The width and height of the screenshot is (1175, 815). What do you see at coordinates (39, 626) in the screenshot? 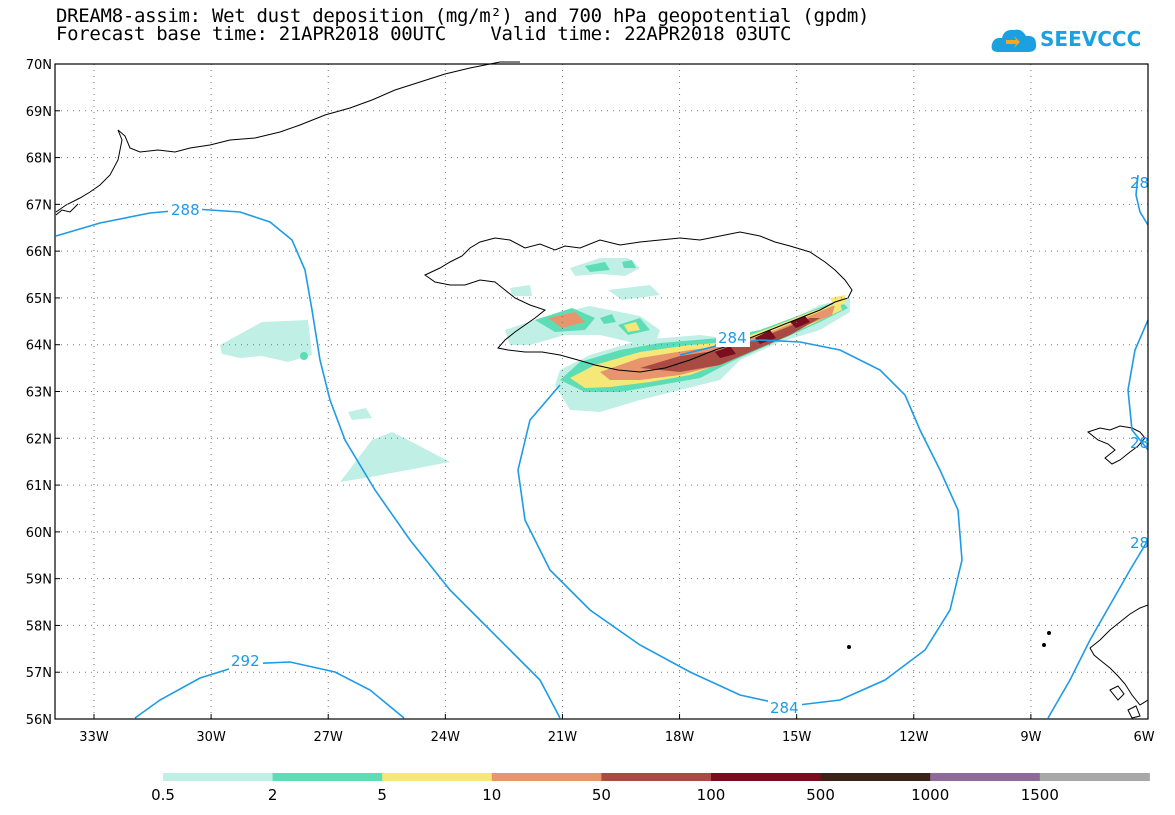
I see `lat-label: 58N` at bounding box center [39, 626].